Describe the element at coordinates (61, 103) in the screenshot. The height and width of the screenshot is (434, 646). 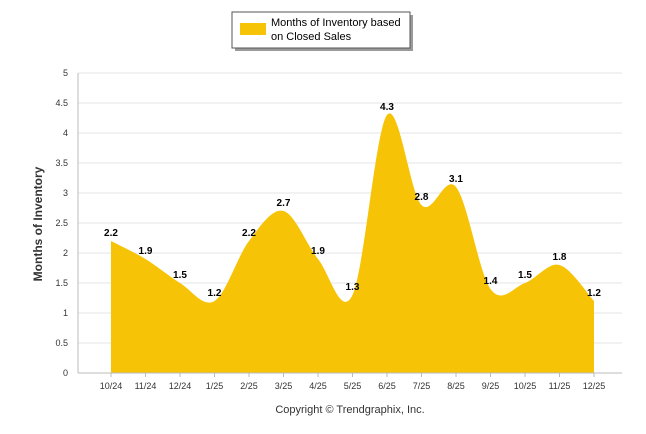
I see `y-tick-label: 4.5` at that location.